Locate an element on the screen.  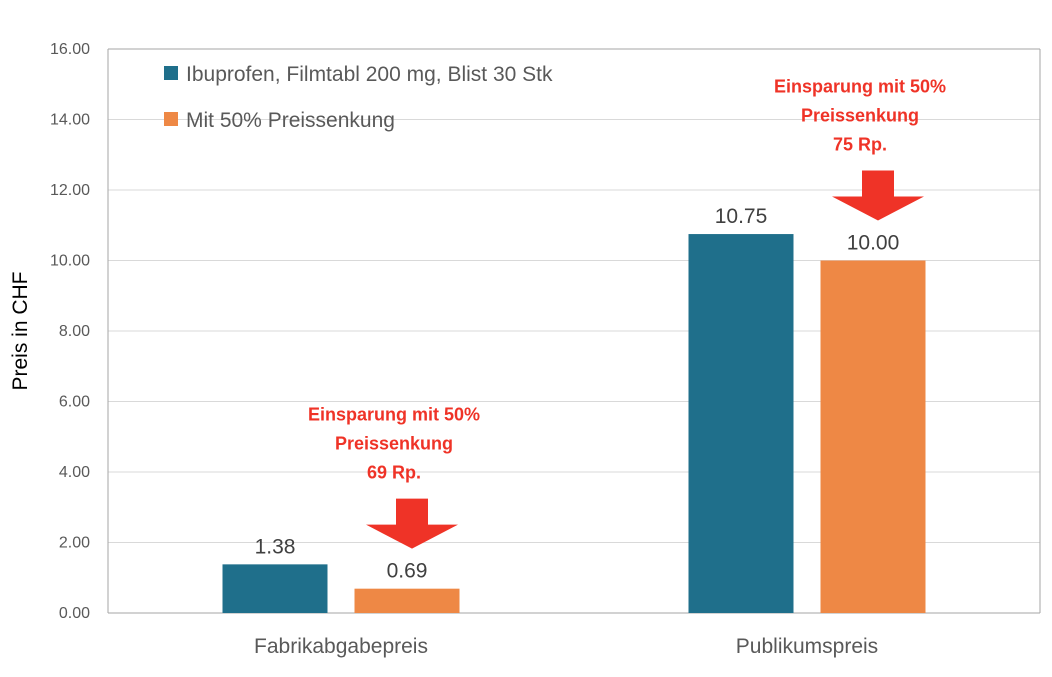
y-tick-label: 8.00 is located at coordinates (74, 331).